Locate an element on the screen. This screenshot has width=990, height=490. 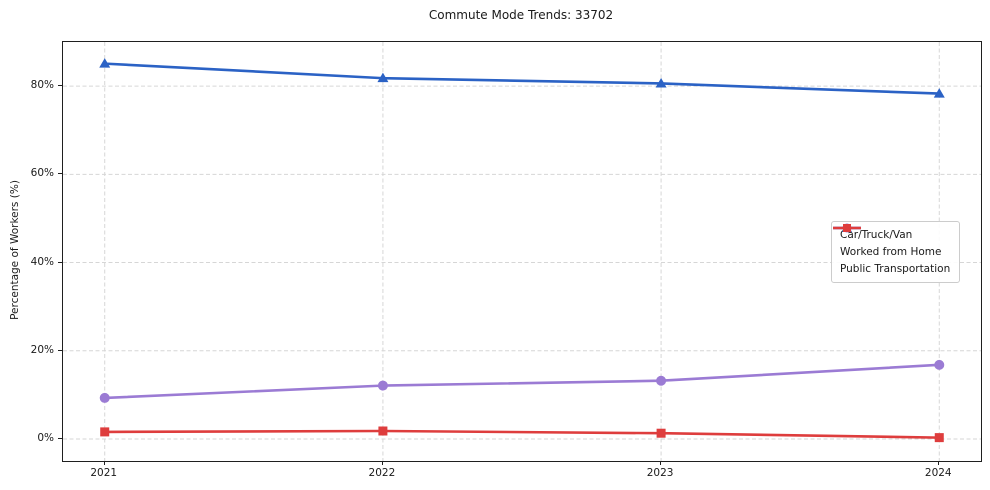
y-tick-label: 40% is located at coordinates (42, 261).